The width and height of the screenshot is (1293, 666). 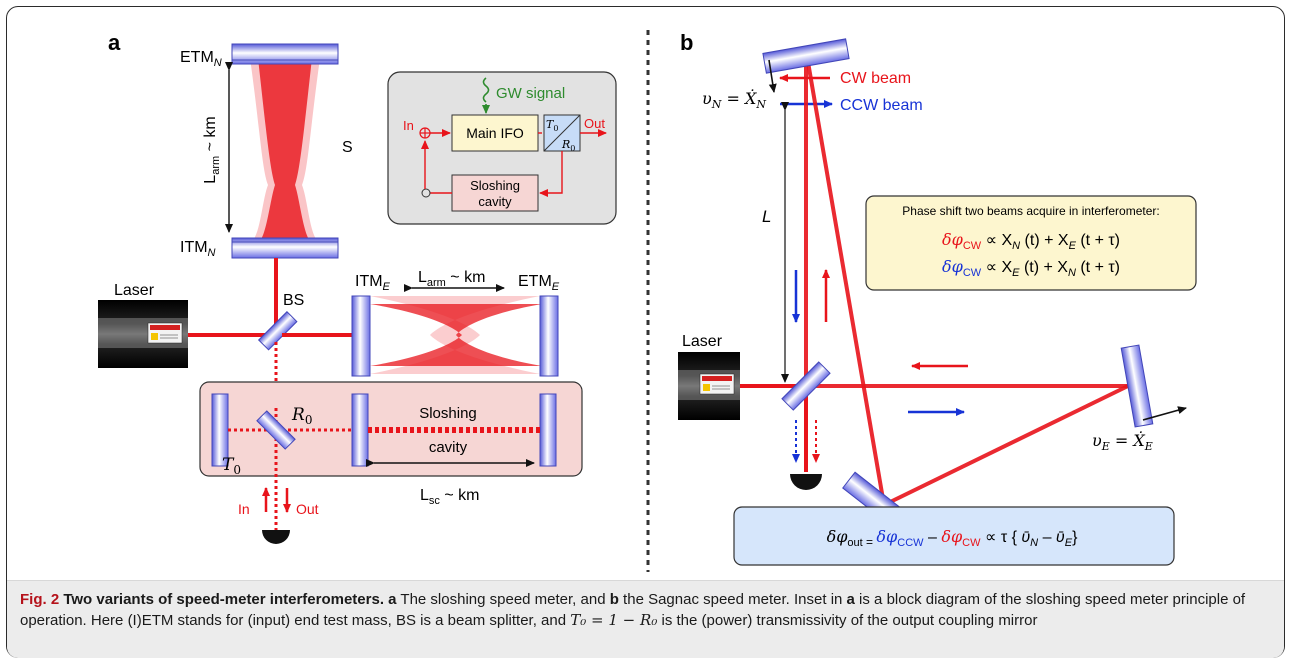 What do you see at coordinates (594, 123) in the screenshot?
I see `inset-out-label: Out` at bounding box center [594, 123].